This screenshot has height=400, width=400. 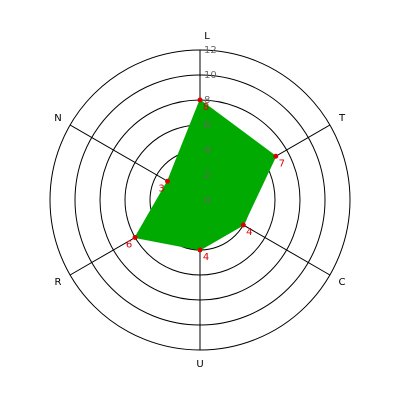 I want to click on value-label: 3, so click(x=161, y=188).